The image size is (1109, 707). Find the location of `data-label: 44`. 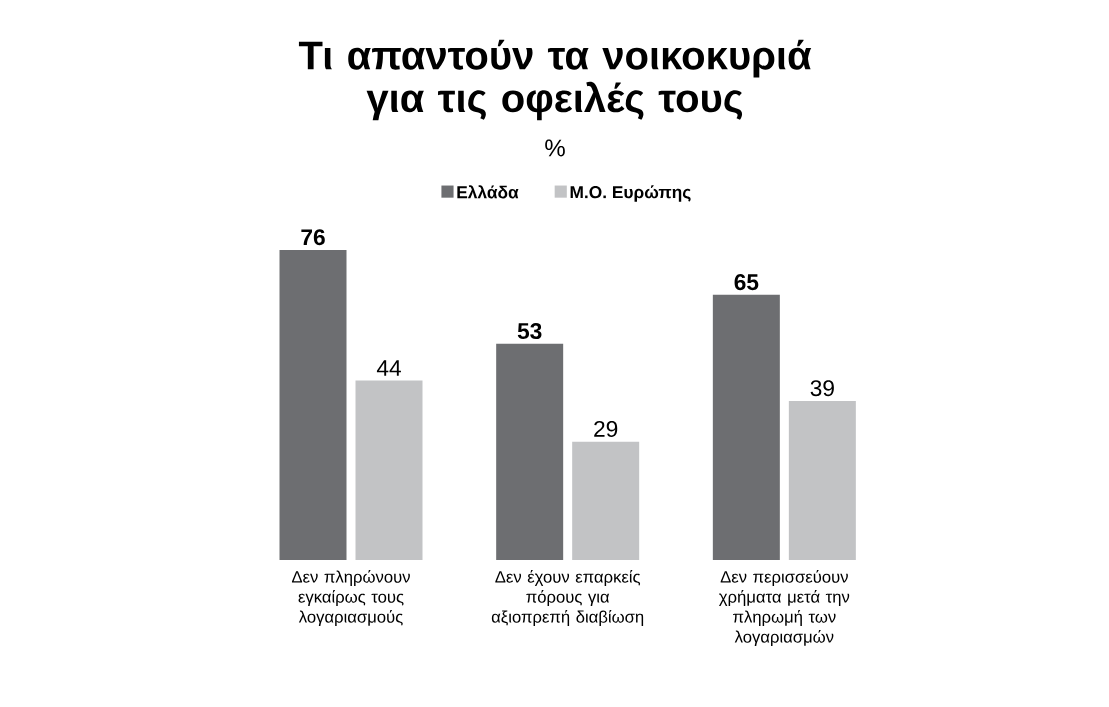

data-label: 44 is located at coordinates (388, 368).